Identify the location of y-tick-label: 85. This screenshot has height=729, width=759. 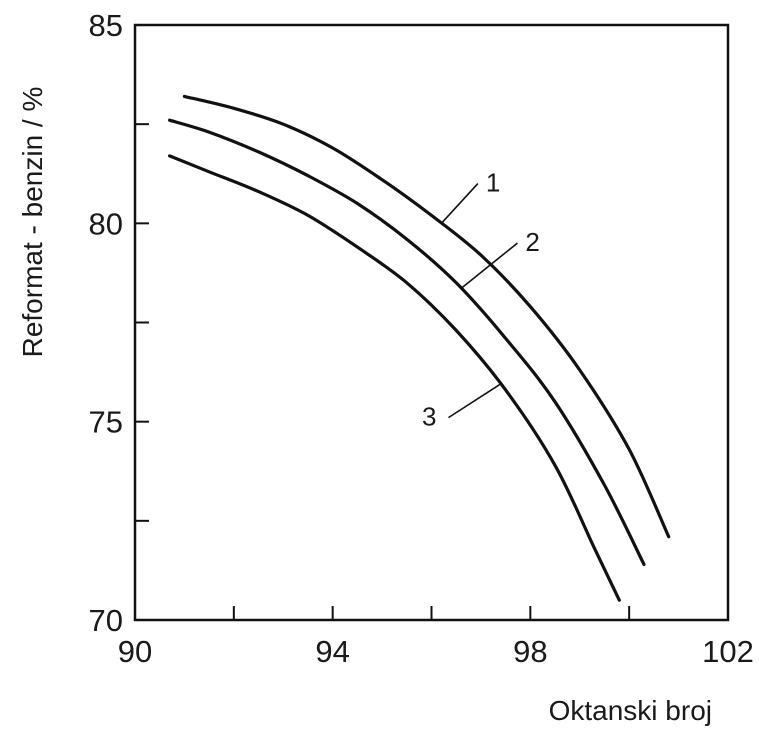
(106, 25).